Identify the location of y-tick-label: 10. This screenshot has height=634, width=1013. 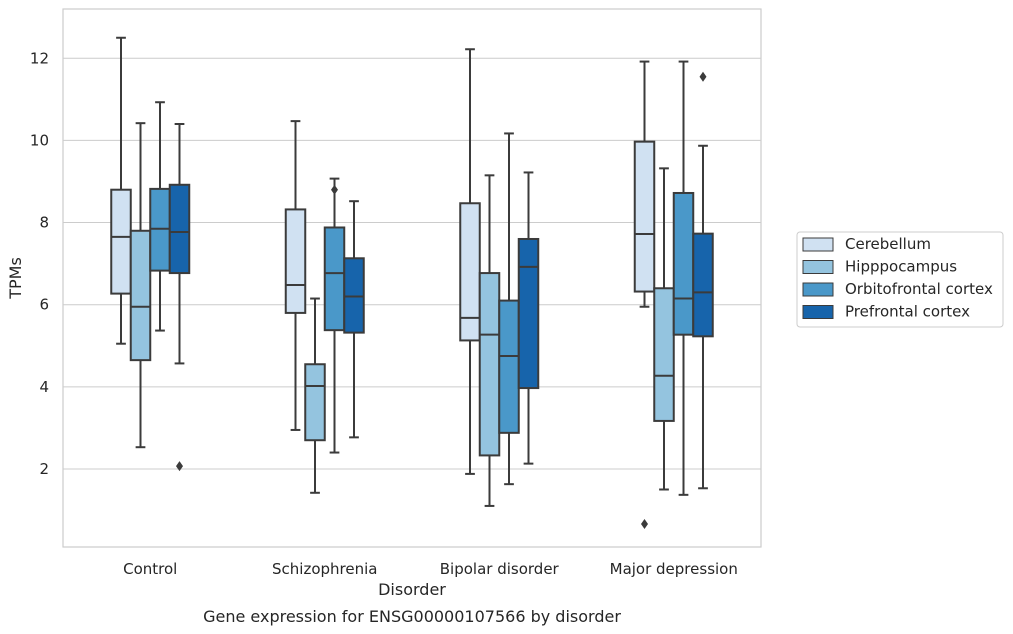
(39, 140).